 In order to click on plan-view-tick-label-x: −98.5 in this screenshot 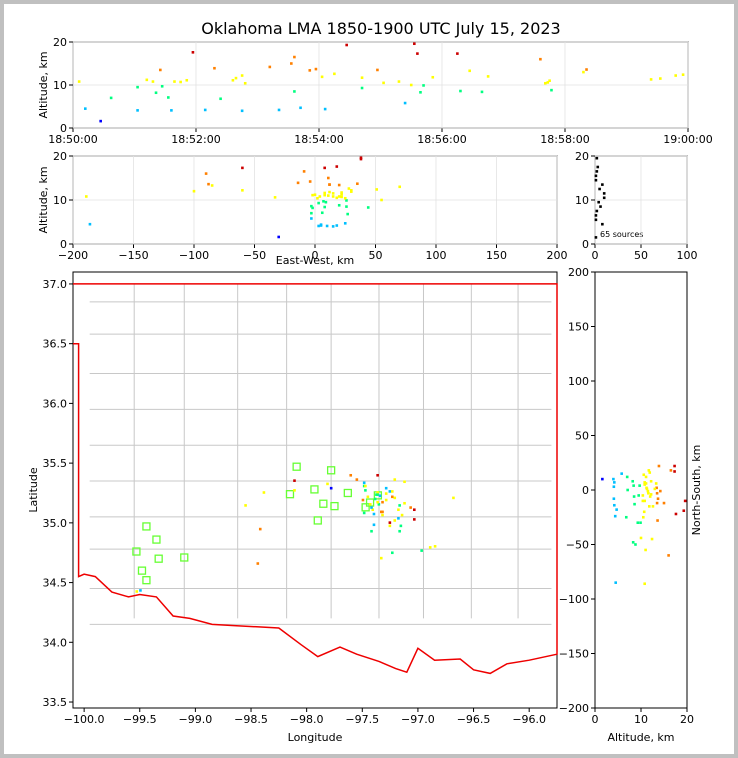, I will do `click(251, 719)`.